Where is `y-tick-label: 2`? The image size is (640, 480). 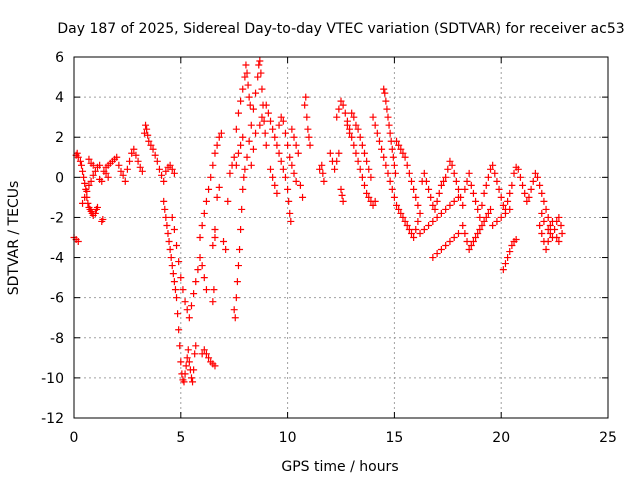
y-tick-label: 2 is located at coordinates (59, 138).